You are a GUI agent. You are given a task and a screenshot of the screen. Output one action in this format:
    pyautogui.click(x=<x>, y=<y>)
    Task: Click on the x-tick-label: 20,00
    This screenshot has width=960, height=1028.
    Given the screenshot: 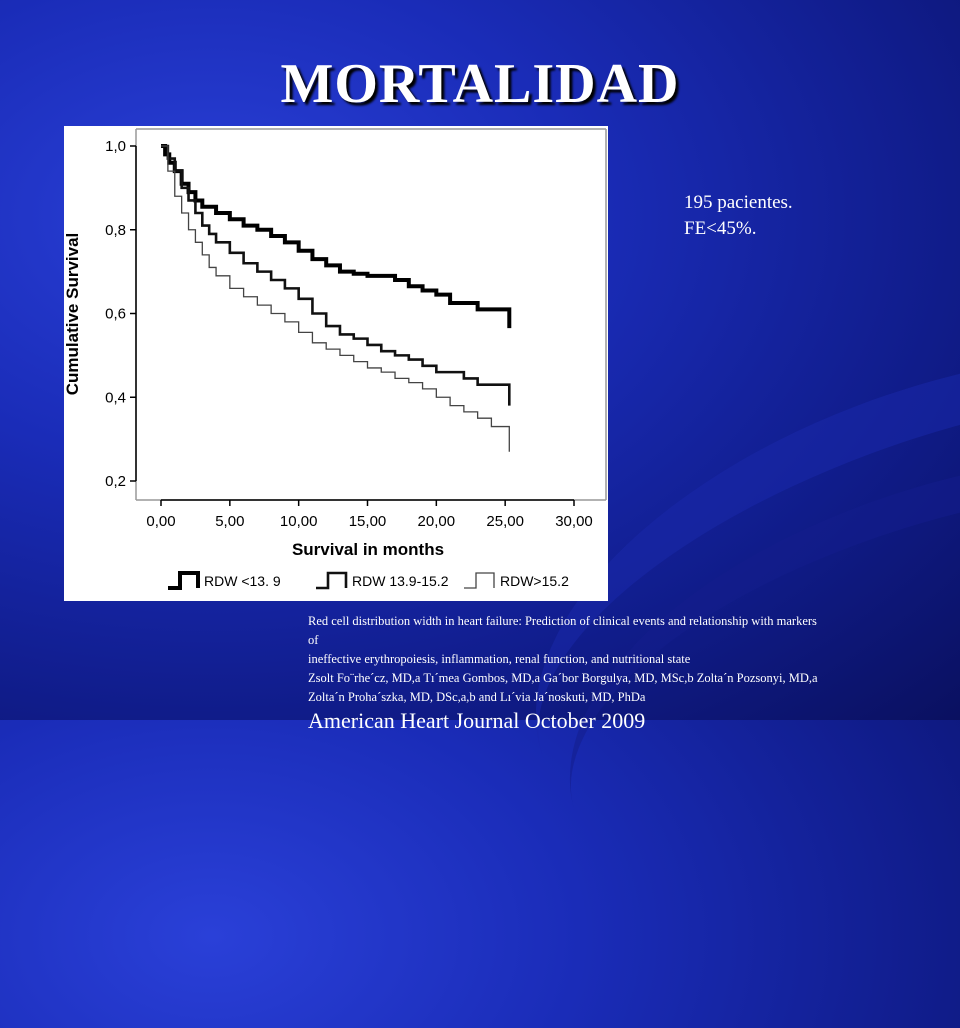 What is the action you would take?
    pyautogui.click(x=437, y=521)
    